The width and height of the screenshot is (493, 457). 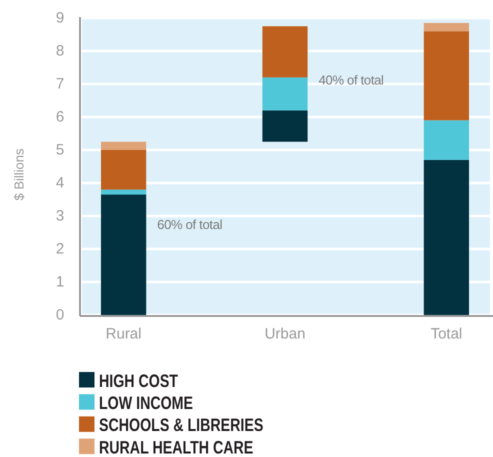 What do you see at coordinates (60, 84) in the screenshot?
I see `y-tick-label: 7` at bounding box center [60, 84].